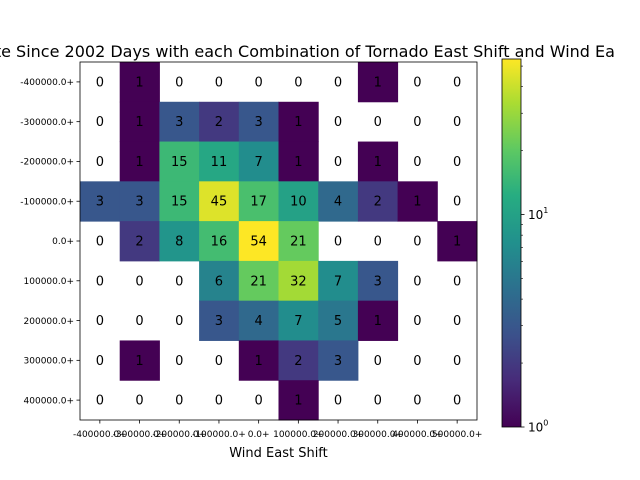  What do you see at coordinates (47, 123) in the screenshot?
I see `y-tick-label: -300000.0+` at bounding box center [47, 123].